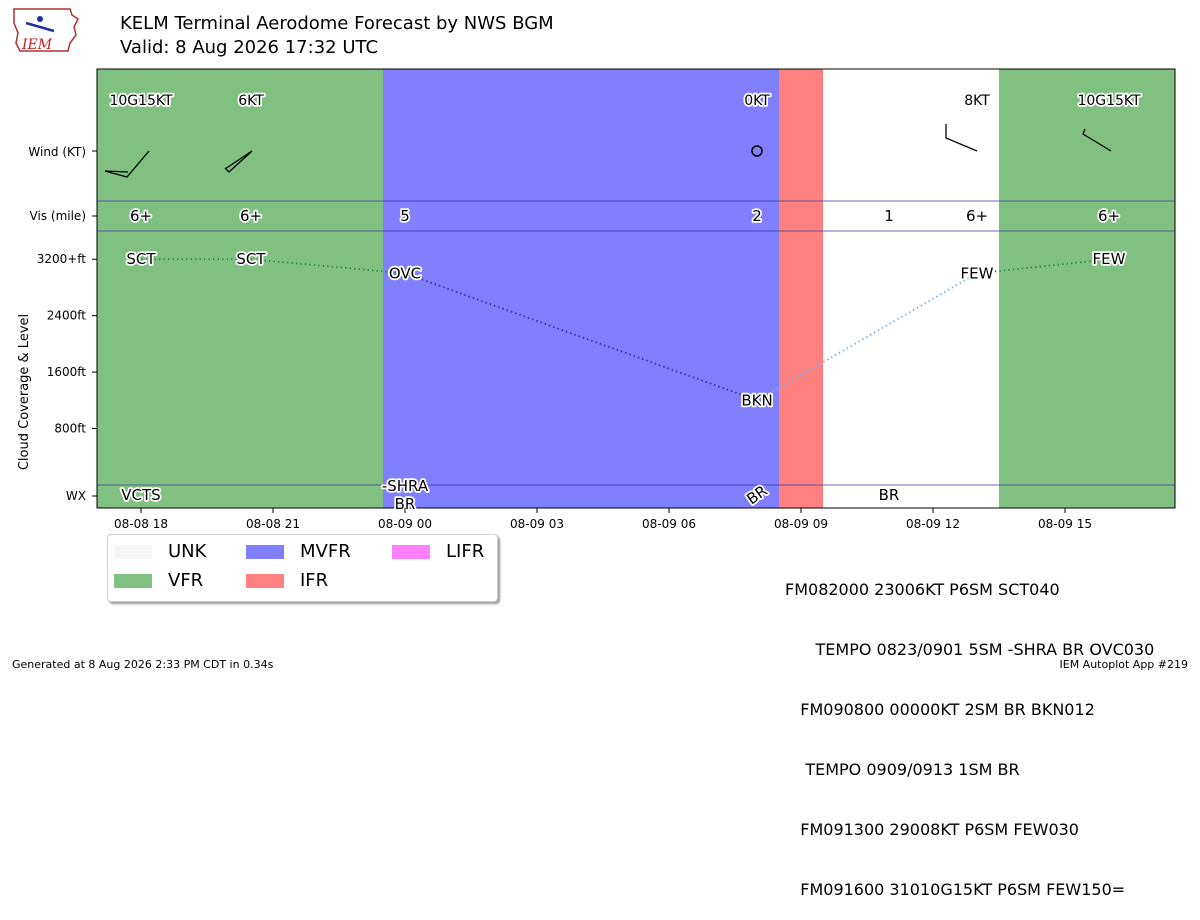  What do you see at coordinates (902, 769) in the screenshot?
I see `taf-line: TEMPO 0909/0913 1SM BR` at bounding box center [902, 769].